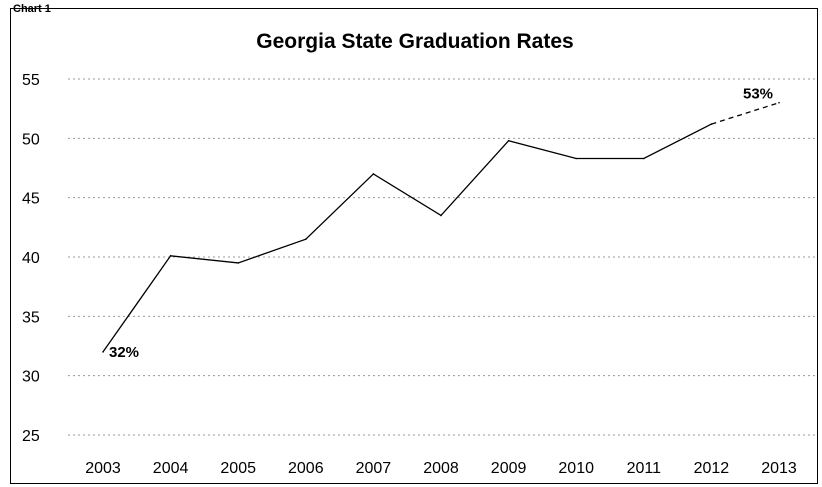  Describe the element at coordinates (576, 468) in the screenshot. I see `x-tick-label: 2010` at that location.